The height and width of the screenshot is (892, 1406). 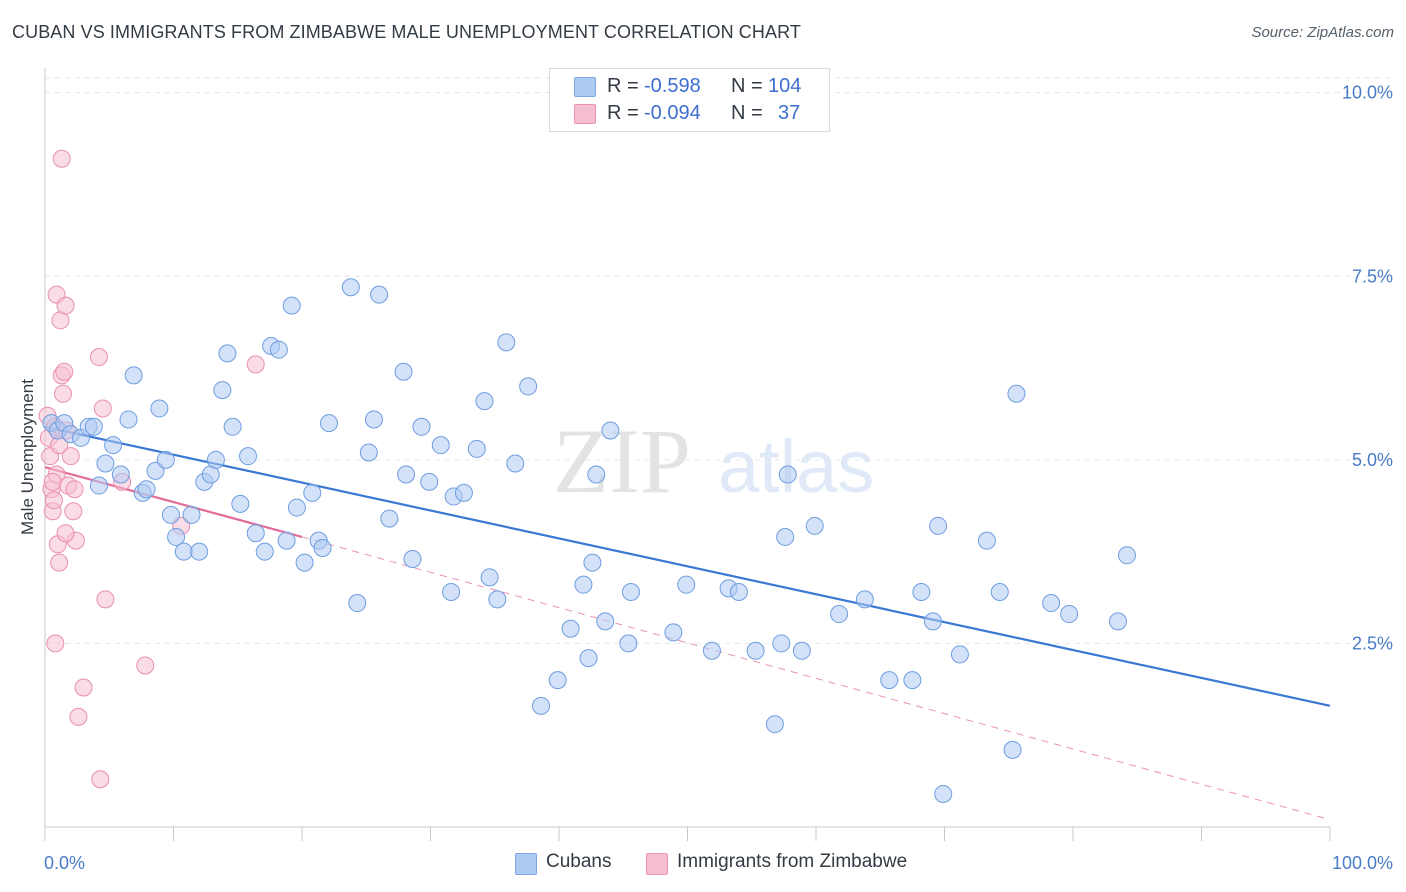 What do you see at coordinates (1372, 460) in the screenshot?
I see `y-tick-label: 5.0%` at bounding box center [1372, 460].